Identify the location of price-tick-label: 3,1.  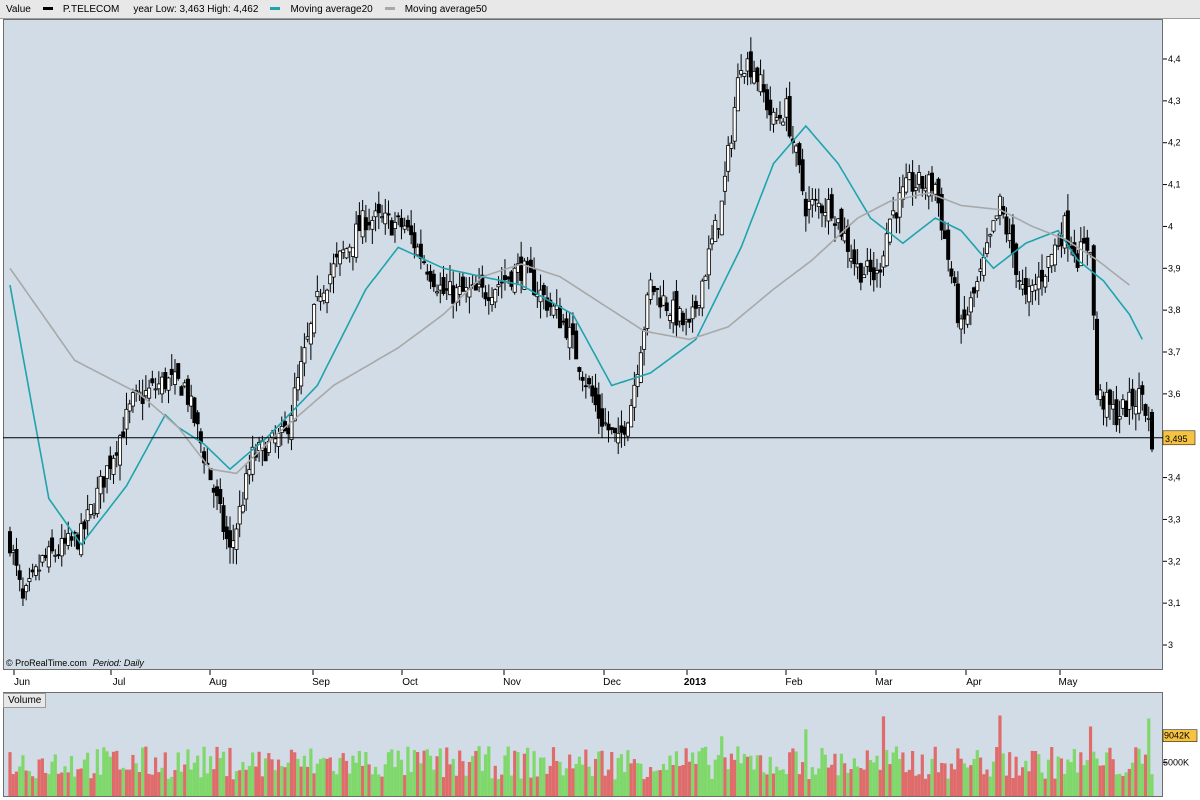
(1174, 603).